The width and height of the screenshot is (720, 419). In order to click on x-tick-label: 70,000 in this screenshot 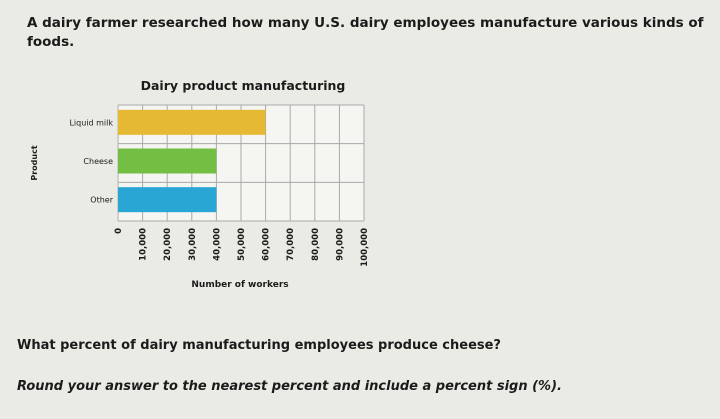, I will do `click(291, 244)`.